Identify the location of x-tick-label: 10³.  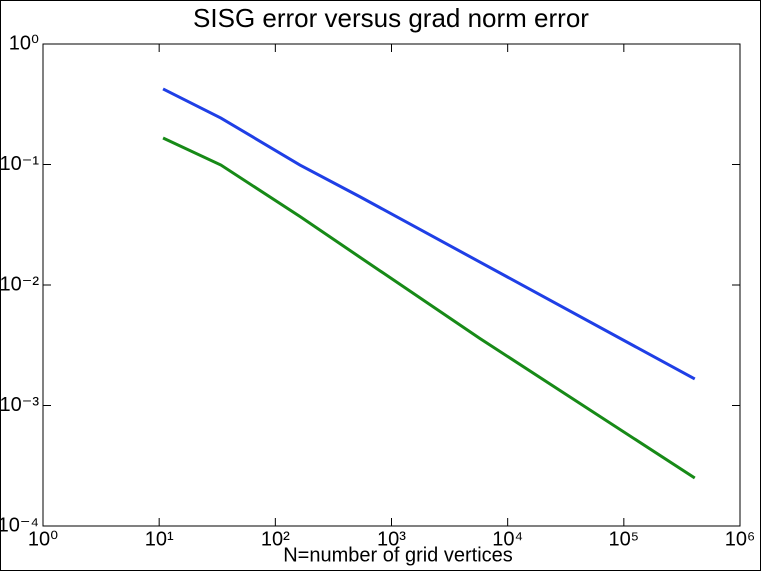
(391, 539).